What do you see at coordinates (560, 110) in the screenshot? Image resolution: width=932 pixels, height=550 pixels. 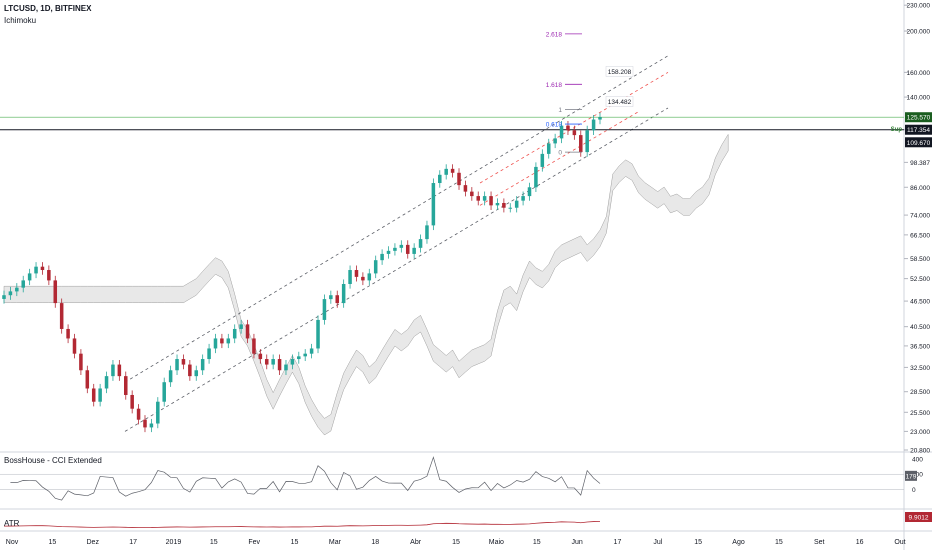 I see `fib-level-label: 1` at bounding box center [560, 110].